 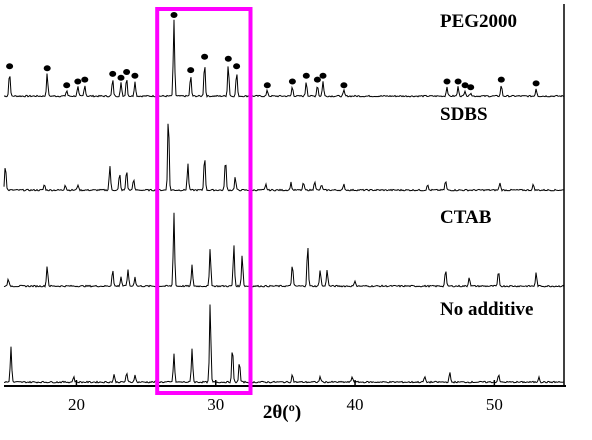 What do you see at coordinates (494, 404) in the screenshot?
I see `x-tick-label: 50` at bounding box center [494, 404].